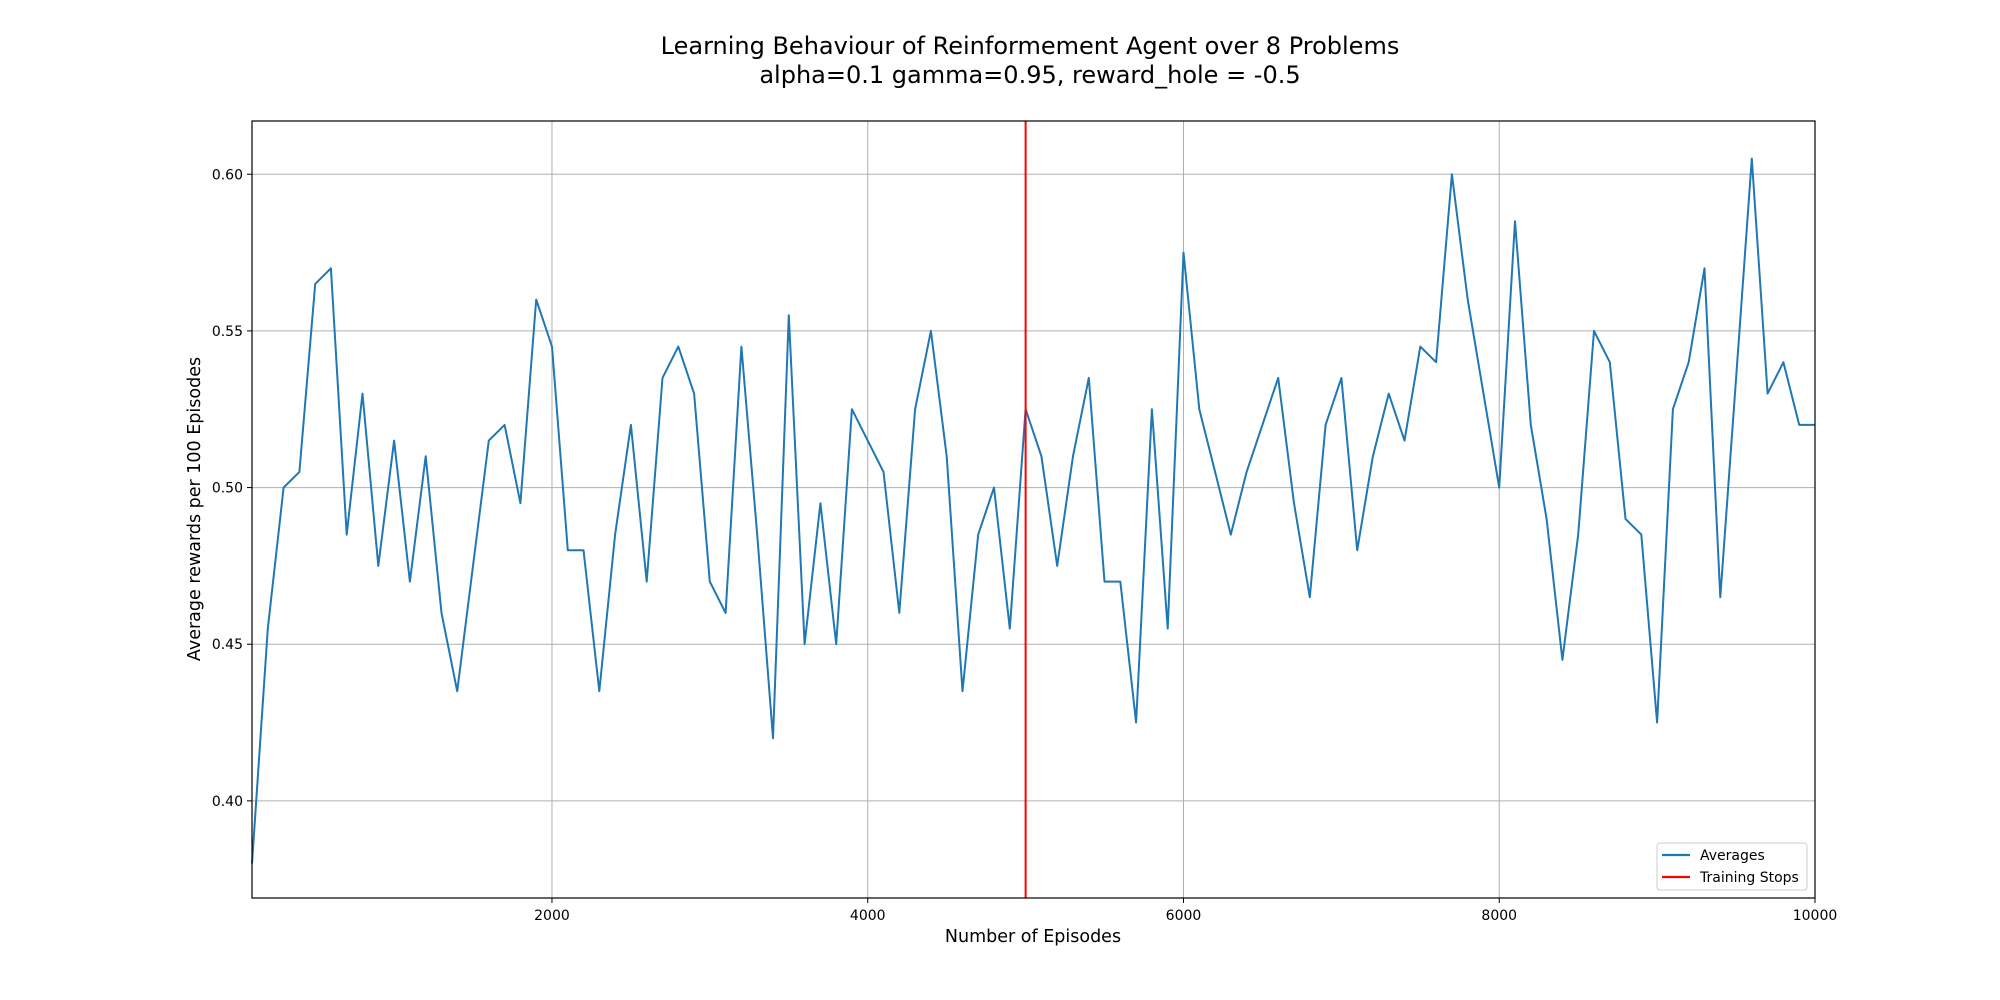 Image resolution: width=2000 pixels, height=1000 pixels. I want to click on legend-label-training-stops: Training Stops, so click(1749, 878).